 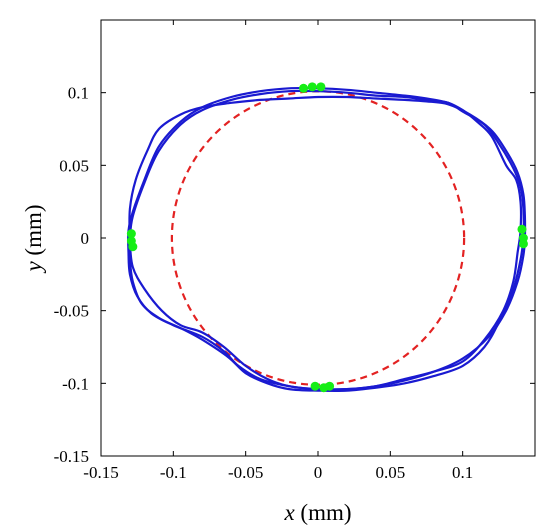 What do you see at coordinates (85, 238) in the screenshot?
I see `y-tick-label: 0` at bounding box center [85, 238].